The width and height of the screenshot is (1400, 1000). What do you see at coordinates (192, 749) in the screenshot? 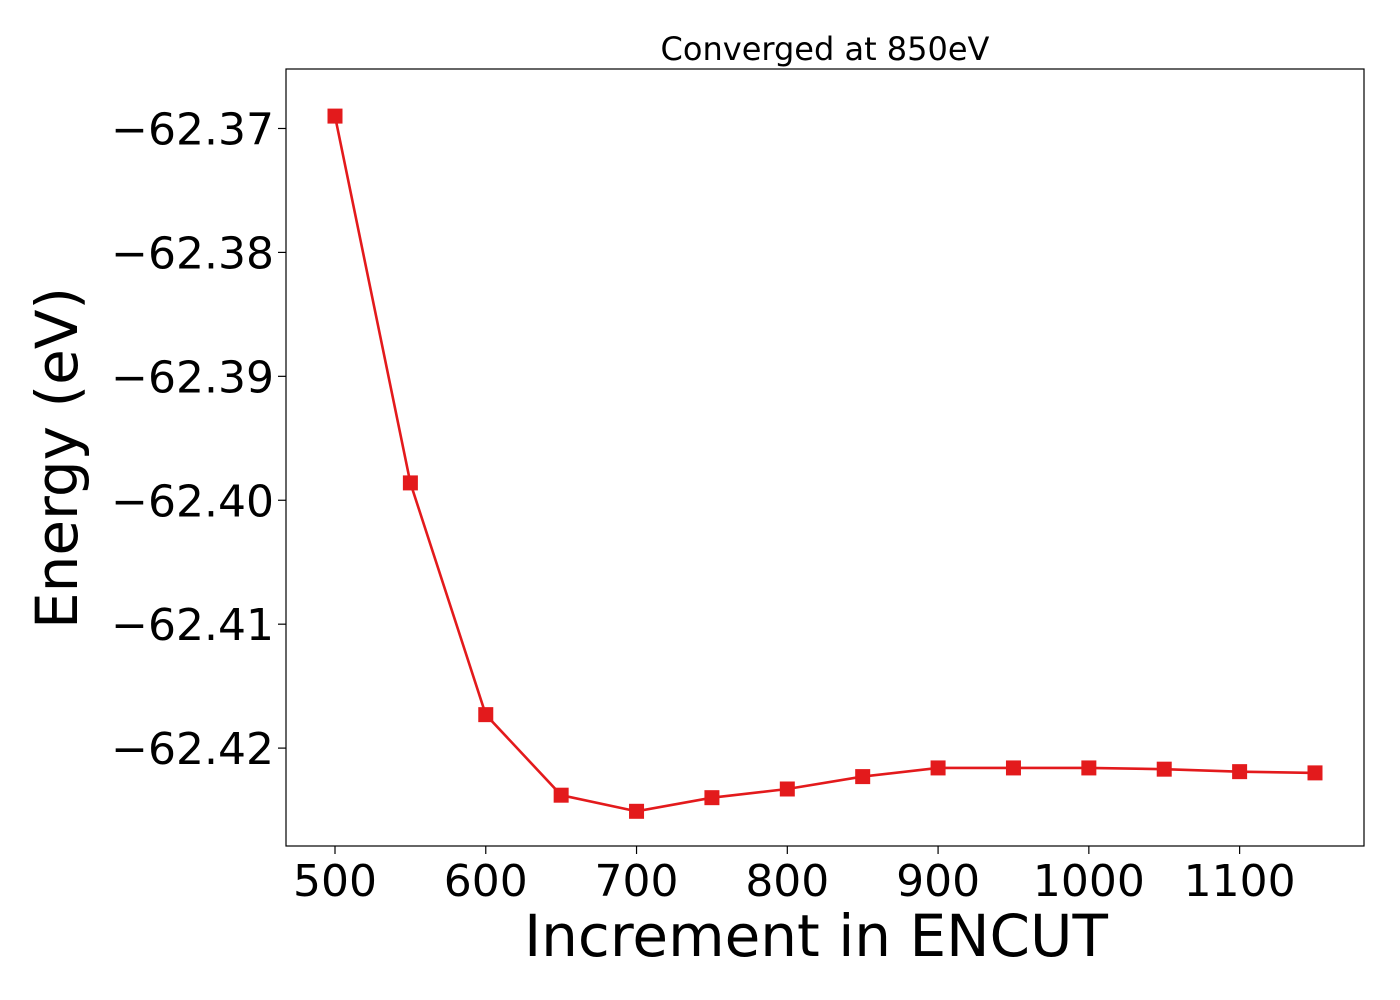
I see `y-tick-label: −62.42` at bounding box center [192, 749].